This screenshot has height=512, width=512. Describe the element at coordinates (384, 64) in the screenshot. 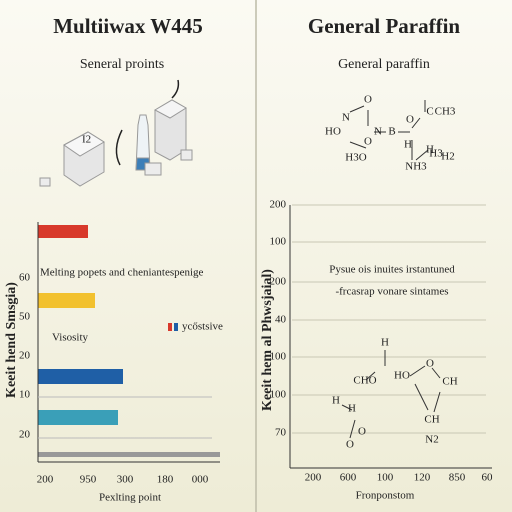

I see `right-subtitle: General paraffin` at that location.